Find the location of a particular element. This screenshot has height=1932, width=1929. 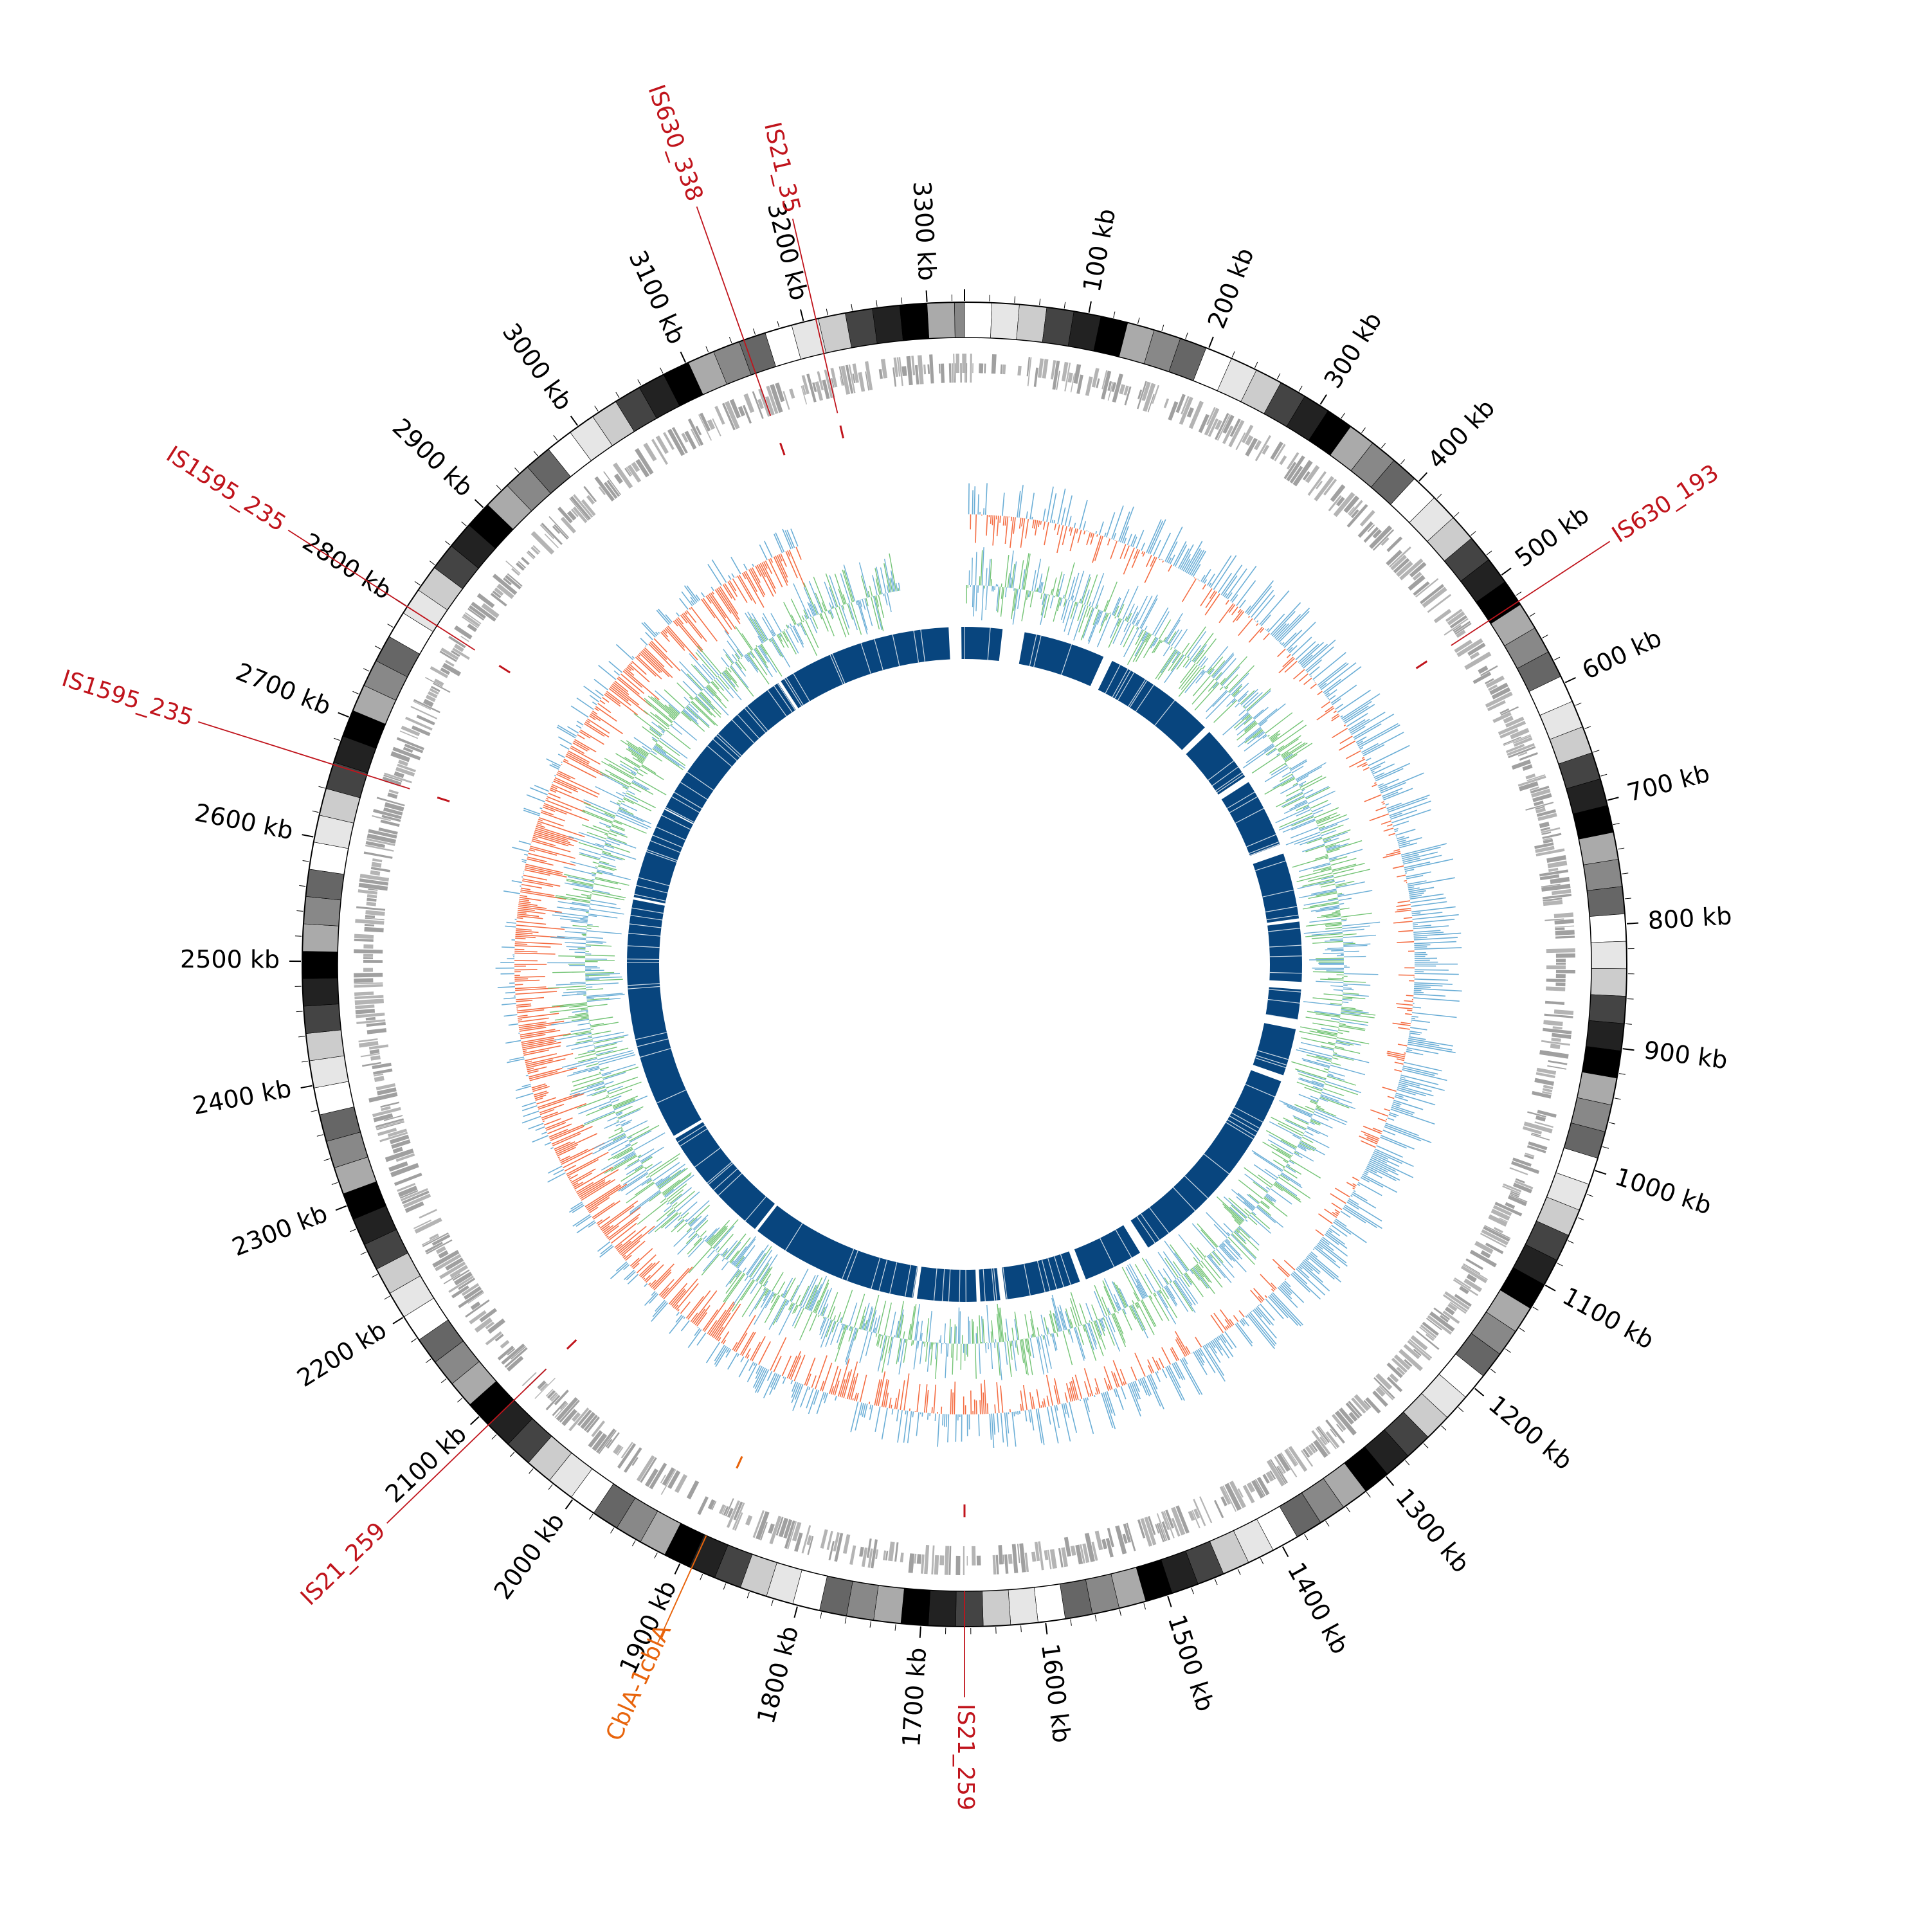

tick-label: 300 kb is located at coordinates (1353, 350).